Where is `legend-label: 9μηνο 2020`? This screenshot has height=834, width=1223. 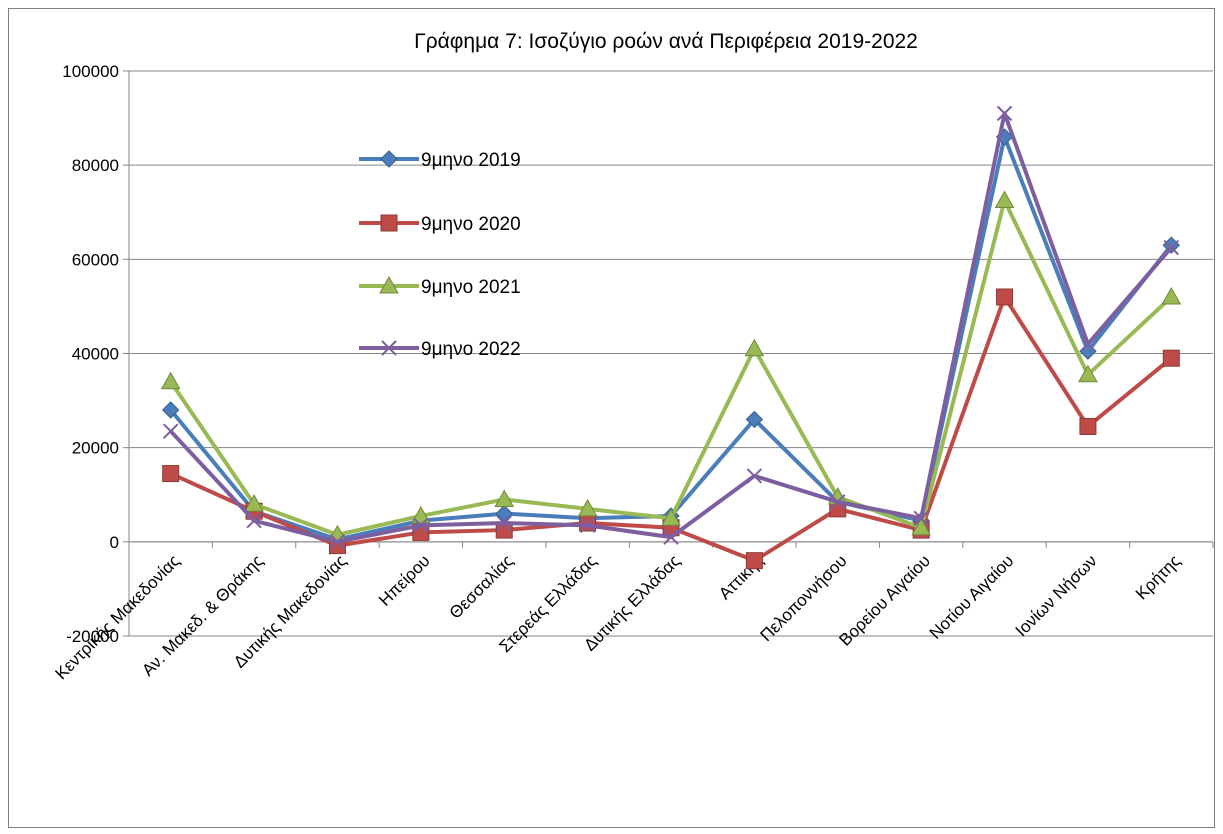 legend-label: 9μηνο 2020 is located at coordinates (471, 224).